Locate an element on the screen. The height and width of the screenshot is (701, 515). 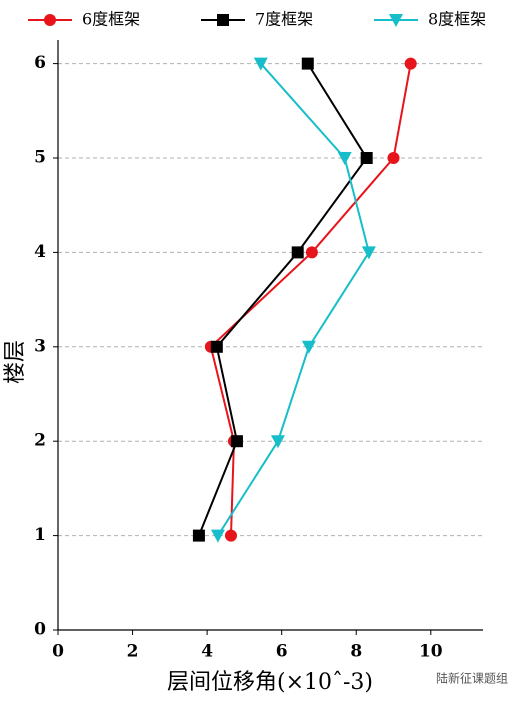
x-axis-label: 层间位移角(×10ˆ-3) is located at coordinates (270, 682).